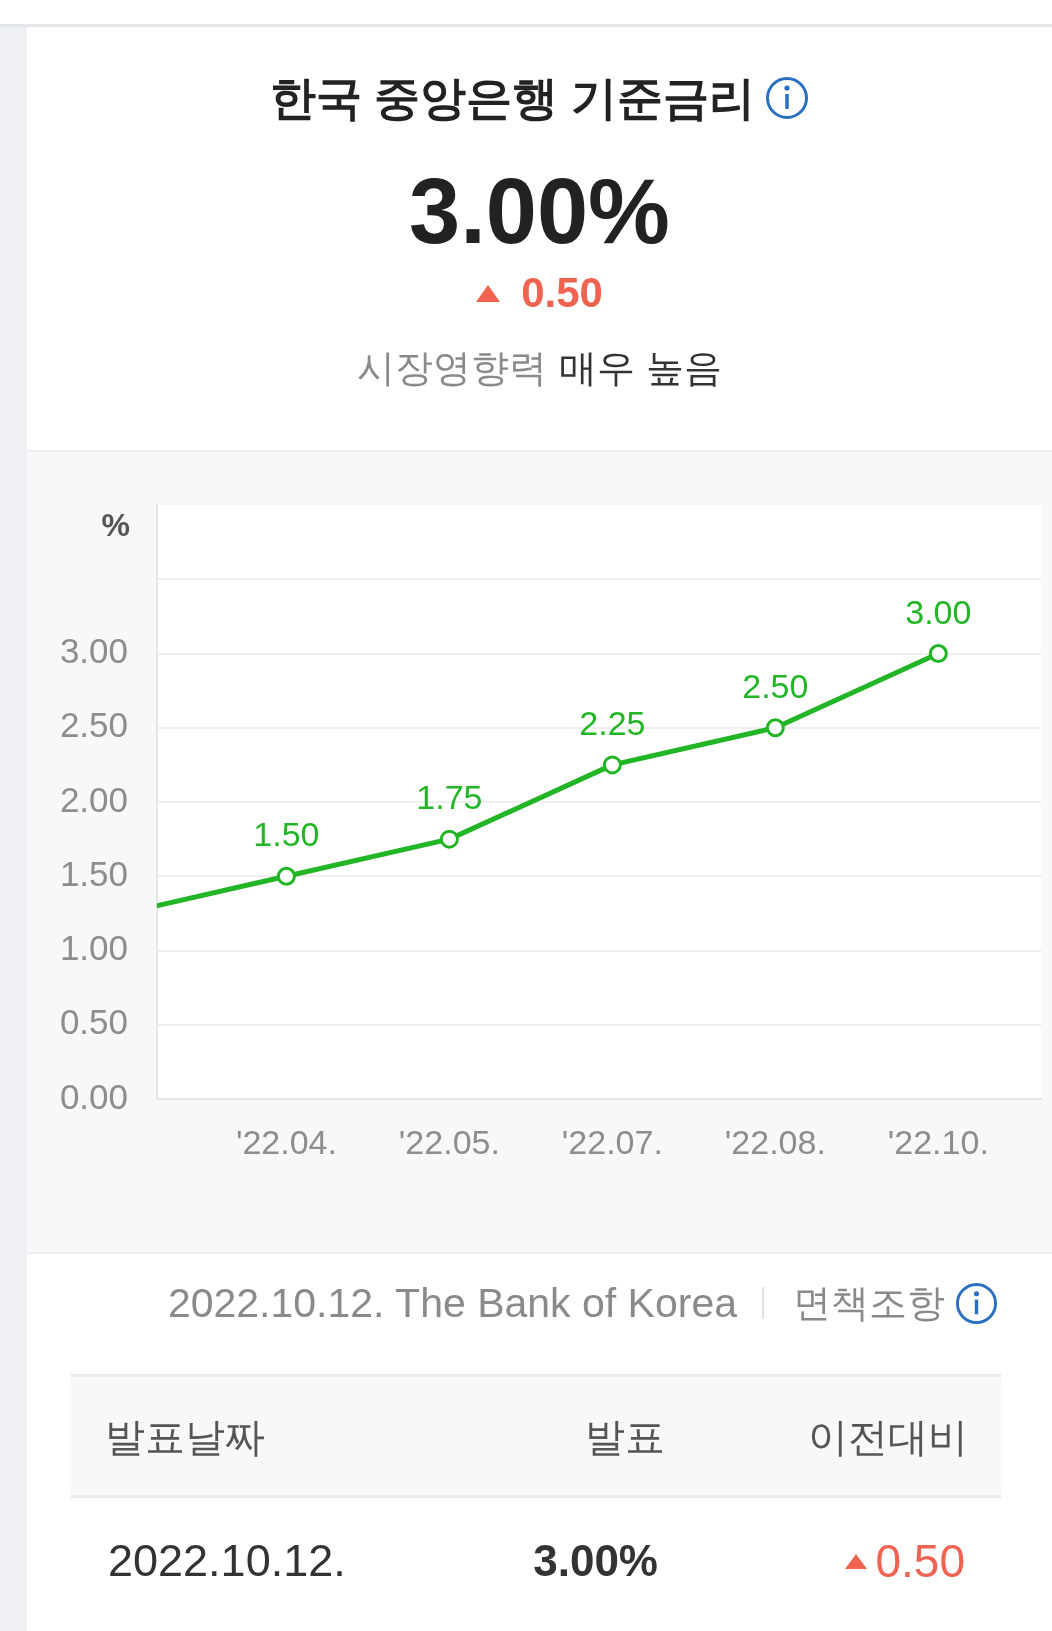 This screenshot has width=1052, height=1631. Describe the element at coordinates (888, 1437) in the screenshot. I see `text: 이전대비` at that location.